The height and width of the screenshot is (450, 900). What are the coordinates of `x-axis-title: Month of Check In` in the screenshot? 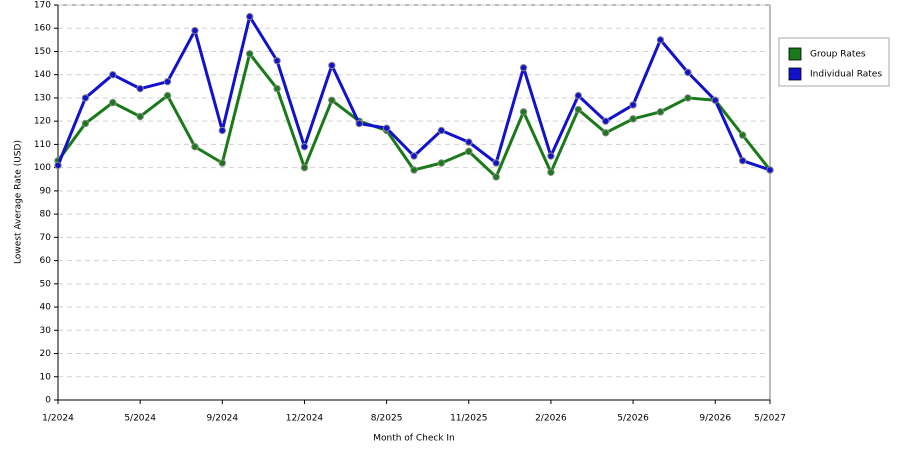 It's located at (414, 439).